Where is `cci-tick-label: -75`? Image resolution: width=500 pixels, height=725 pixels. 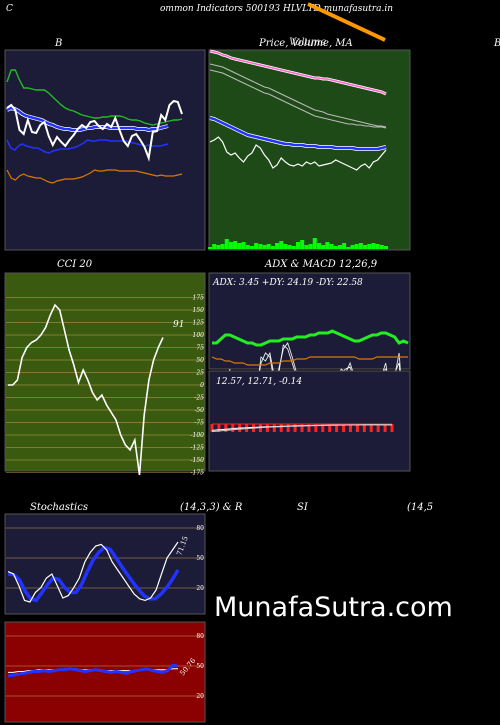
cci-tick-label: -75 is located at coordinates (199, 423).